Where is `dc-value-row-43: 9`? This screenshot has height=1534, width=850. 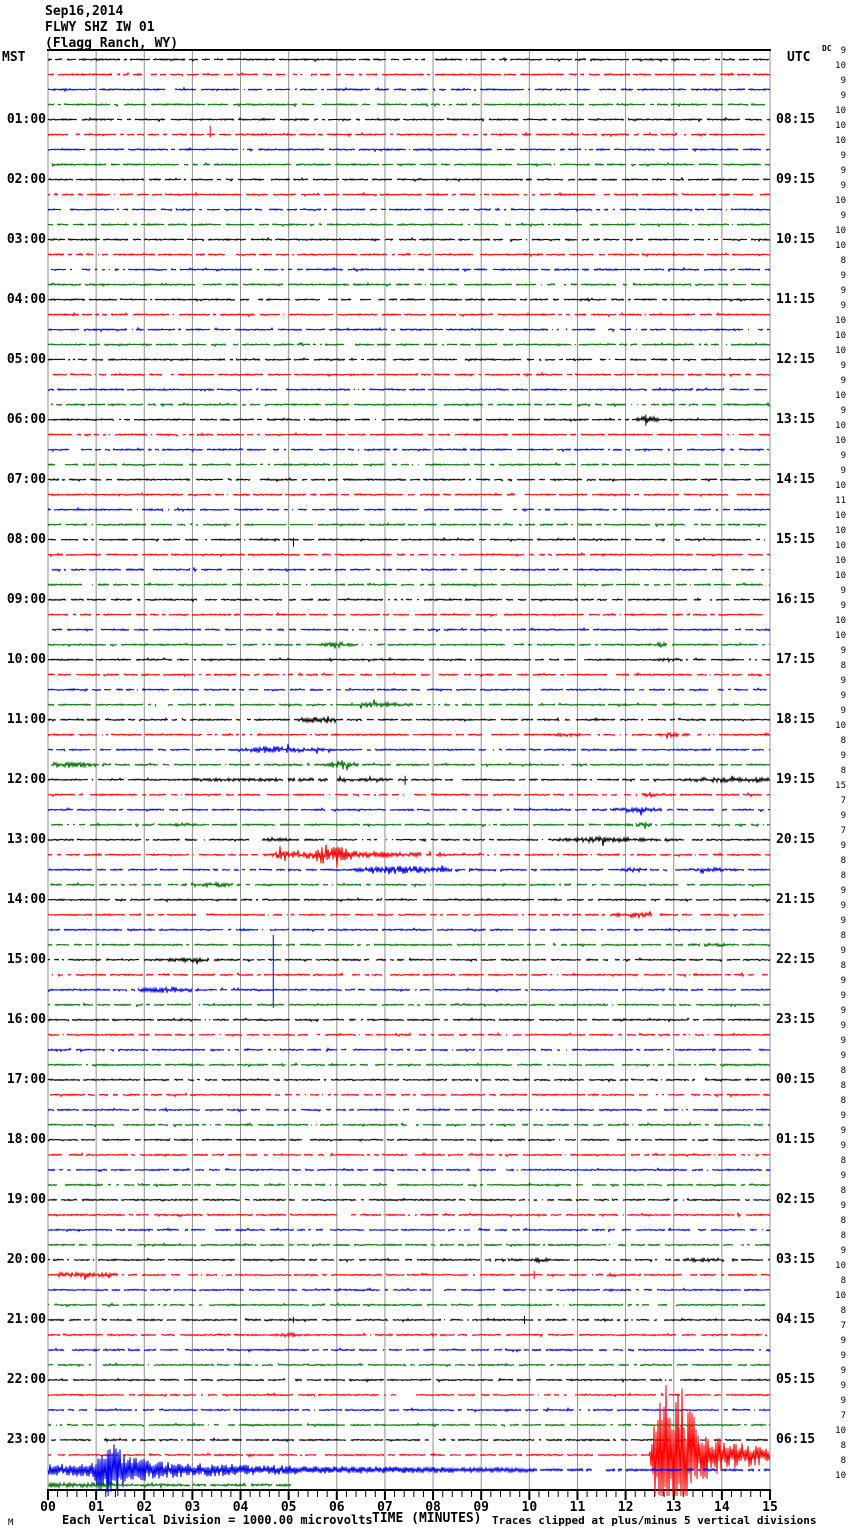 dc-value-row-43: 9 is located at coordinates (843, 695).